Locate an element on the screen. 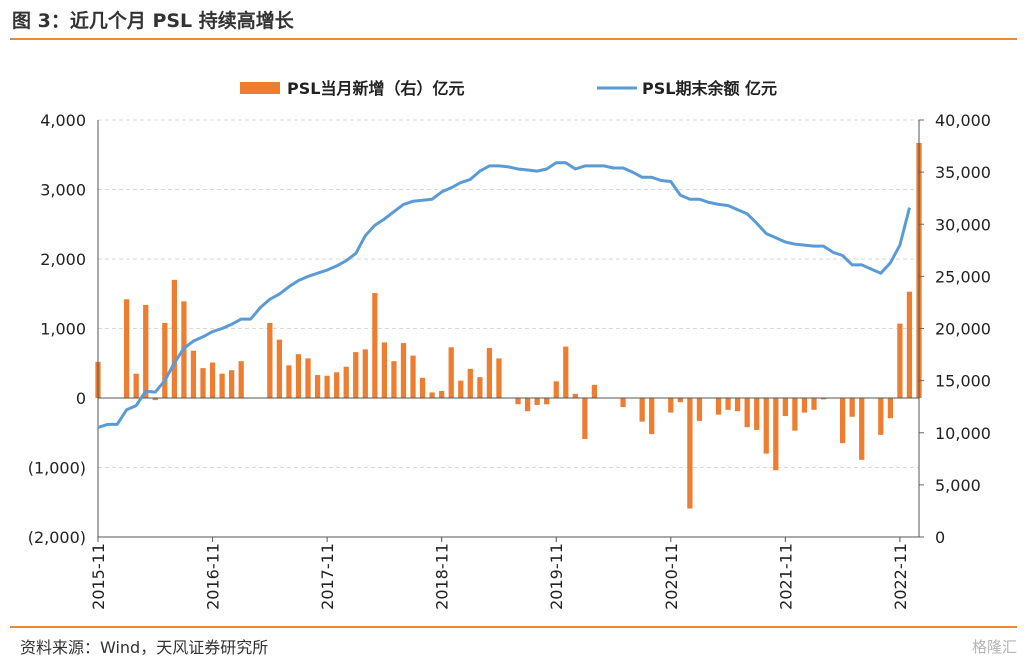 The image size is (1027, 664). y-right-tick-label: 25,000 is located at coordinates (963, 276).